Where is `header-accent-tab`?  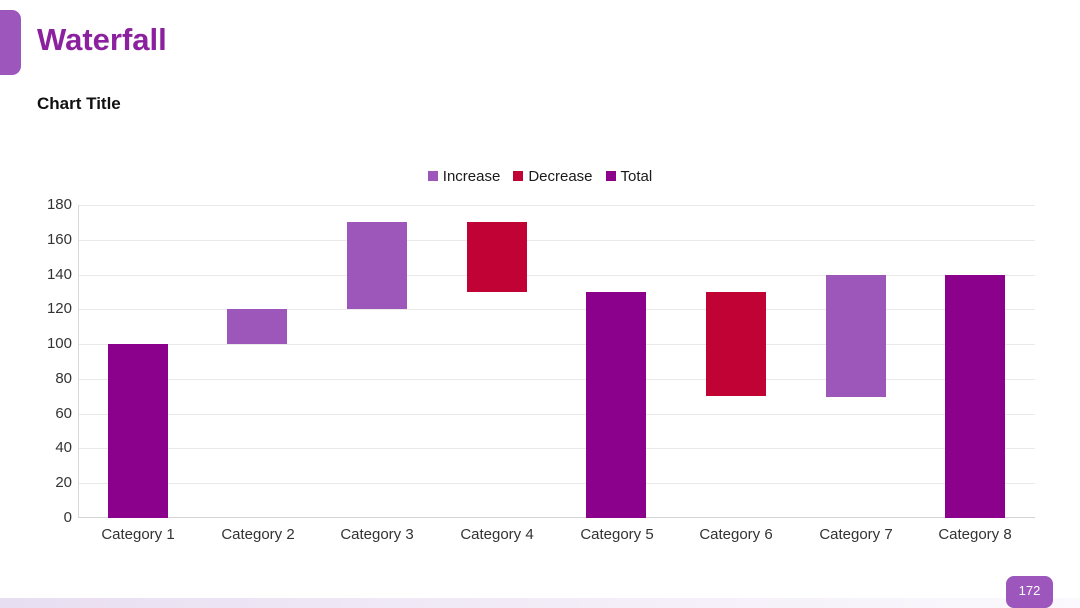
header-accent-tab is located at coordinates (10, 42).